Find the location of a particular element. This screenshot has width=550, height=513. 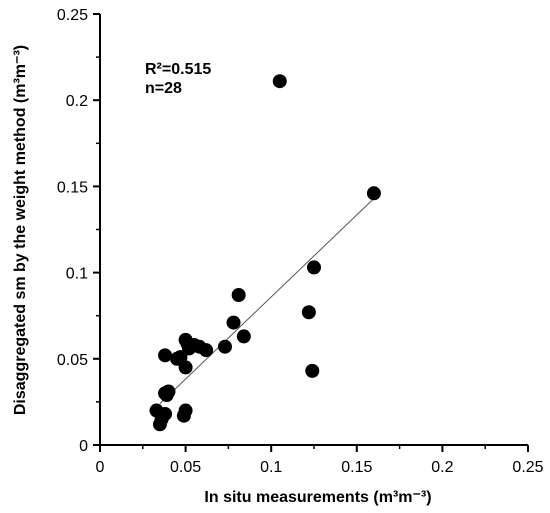

x-tick-label: 0.05 is located at coordinates (185, 467).